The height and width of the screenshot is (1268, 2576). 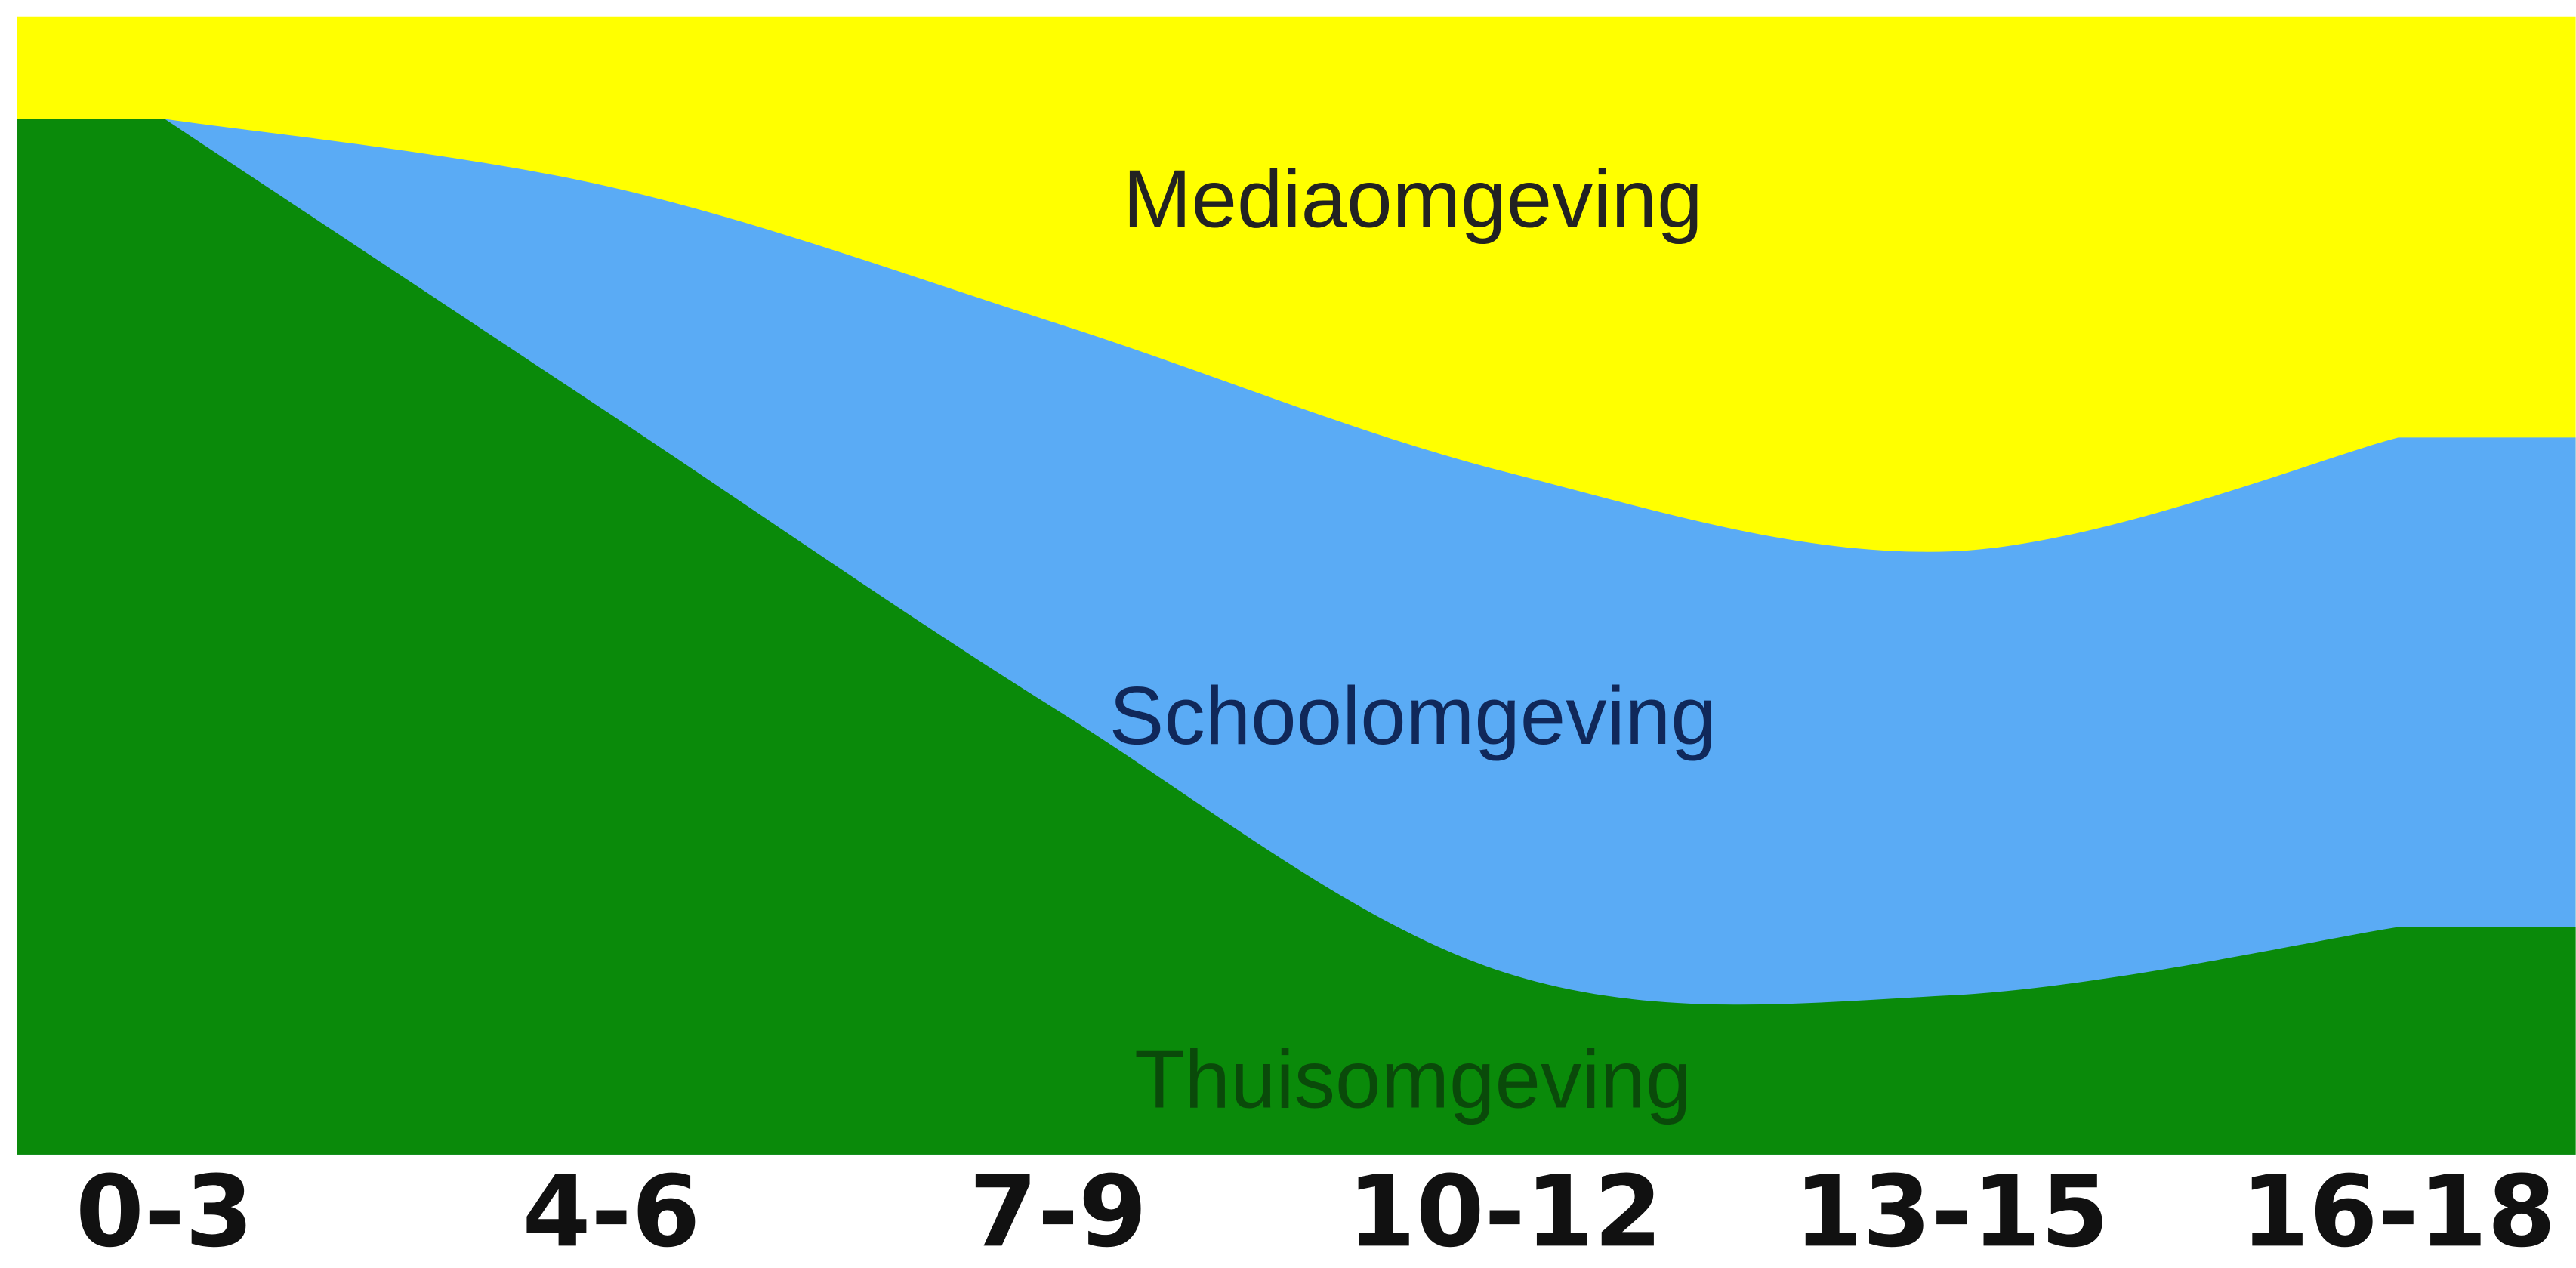 I want to click on x-tick-label: 0-3, so click(x=165, y=1211).